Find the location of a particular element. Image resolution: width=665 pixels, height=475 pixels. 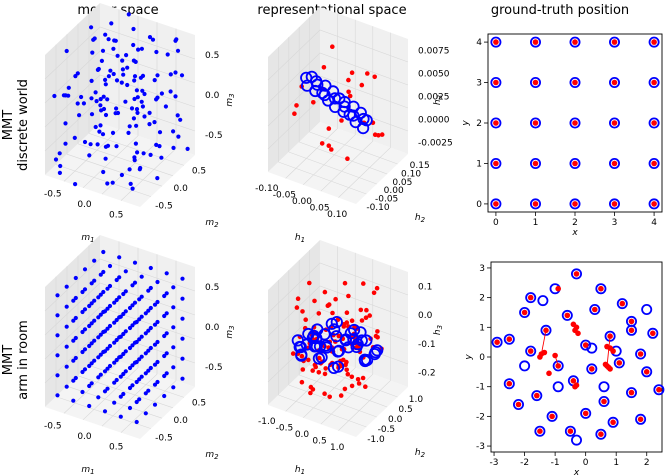

z-tick-label: 0.0 is located at coordinates (212, 328).